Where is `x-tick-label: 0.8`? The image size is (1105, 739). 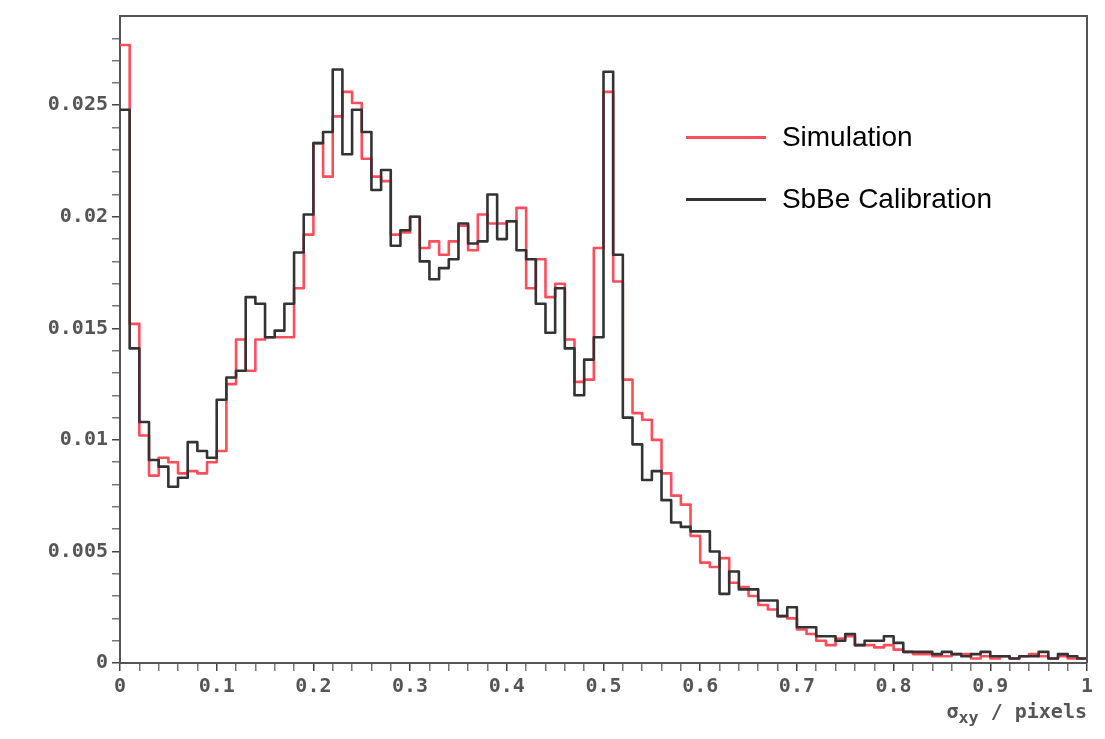 x-tick-label: 0.8 is located at coordinates (893, 685).